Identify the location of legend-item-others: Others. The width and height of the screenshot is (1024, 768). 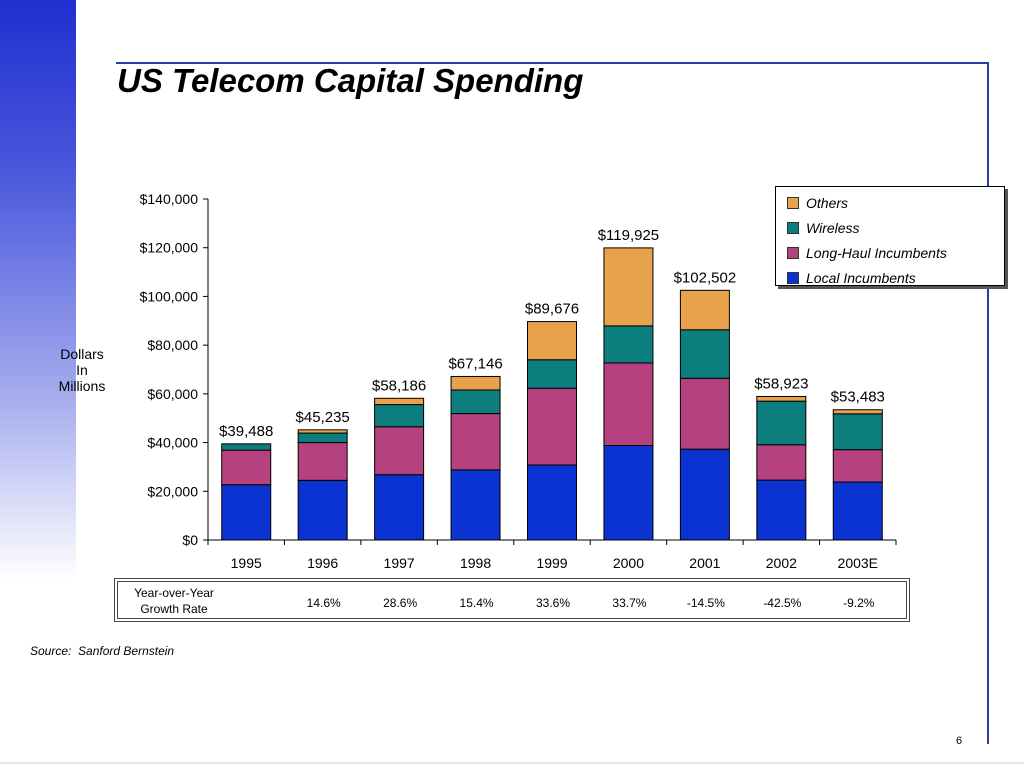
(895, 202).